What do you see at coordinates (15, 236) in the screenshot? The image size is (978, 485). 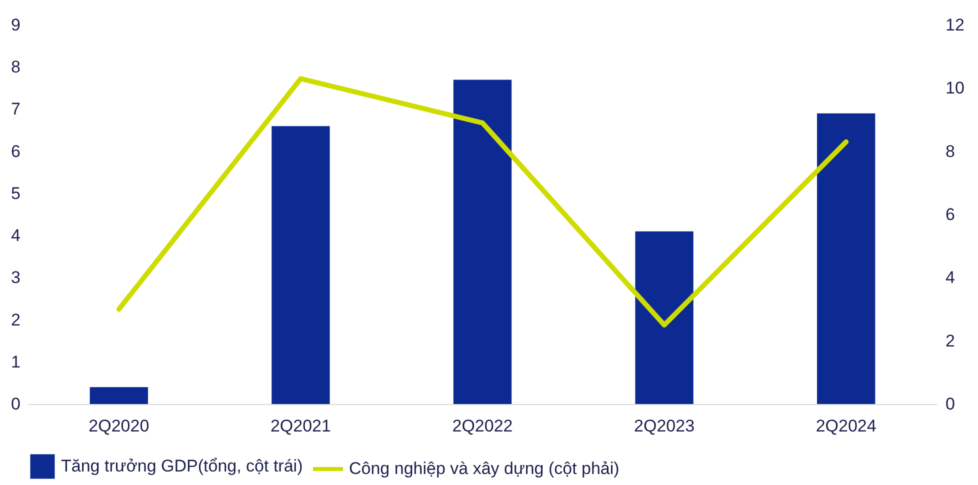 I see `y-tick-label: 4` at bounding box center [15, 236].